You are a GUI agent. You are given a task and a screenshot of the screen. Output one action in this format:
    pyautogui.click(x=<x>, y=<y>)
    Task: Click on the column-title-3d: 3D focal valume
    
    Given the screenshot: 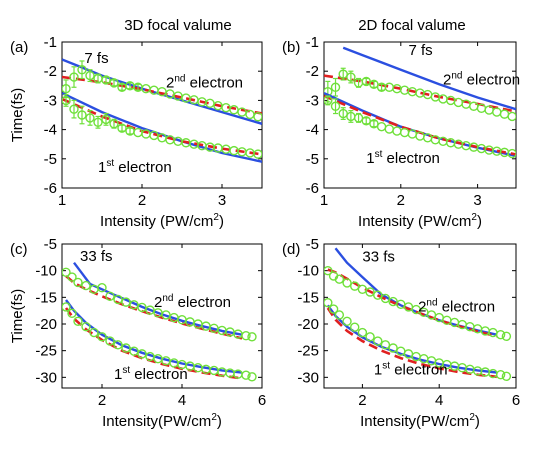 What is the action you would take?
    pyautogui.click(x=178, y=25)
    